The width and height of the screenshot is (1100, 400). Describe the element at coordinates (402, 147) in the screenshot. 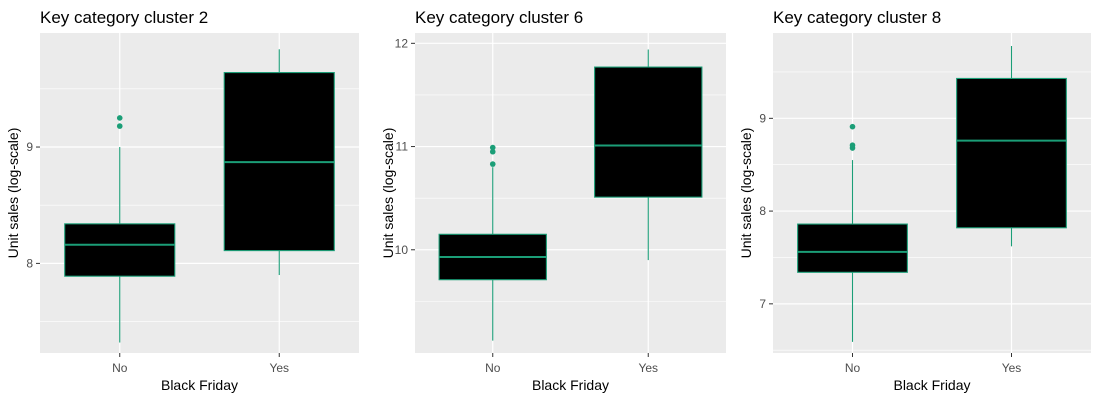

I see `y-tick-label: 11` at that location.